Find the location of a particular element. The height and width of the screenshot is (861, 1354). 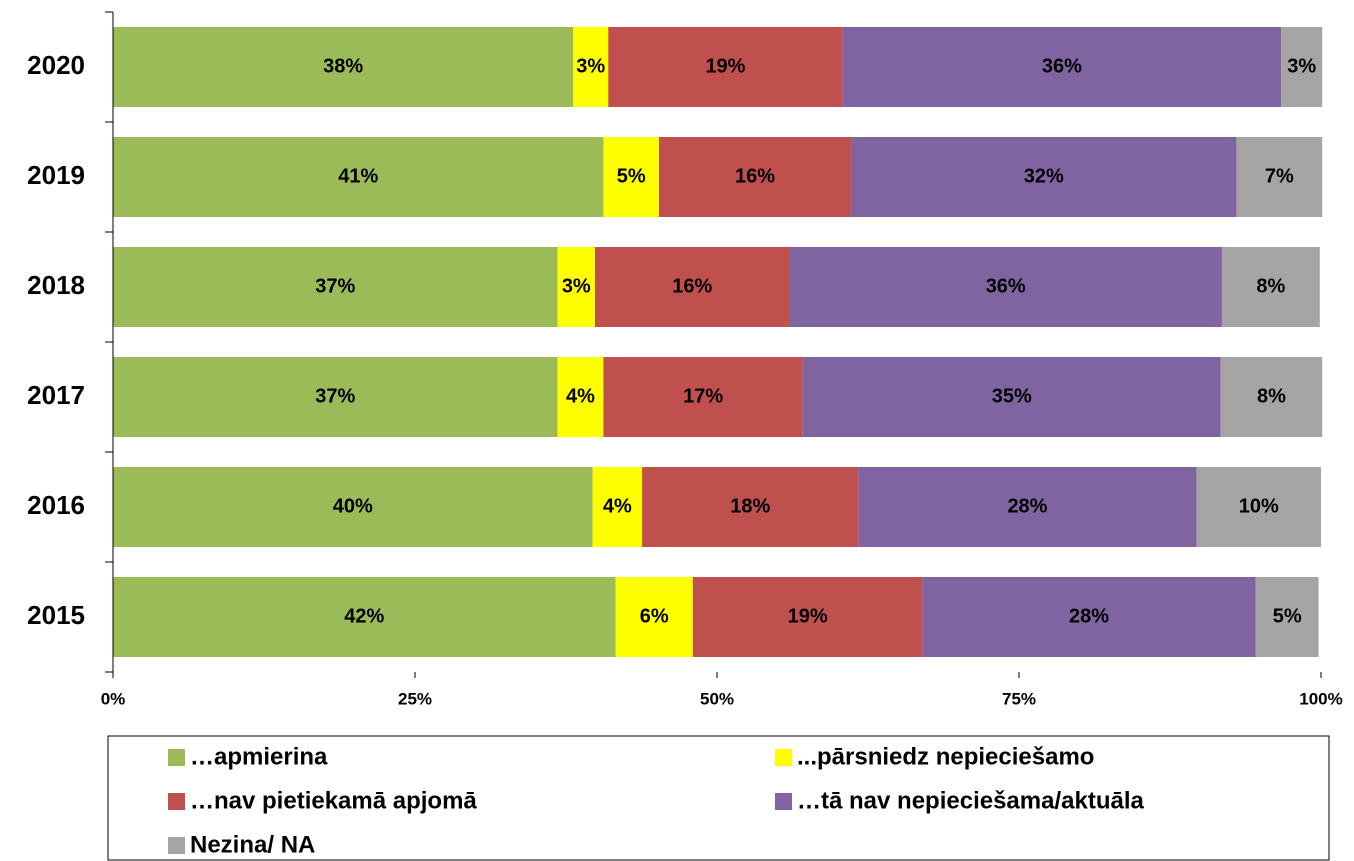

y-tick-label: 2017 is located at coordinates (56, 395).